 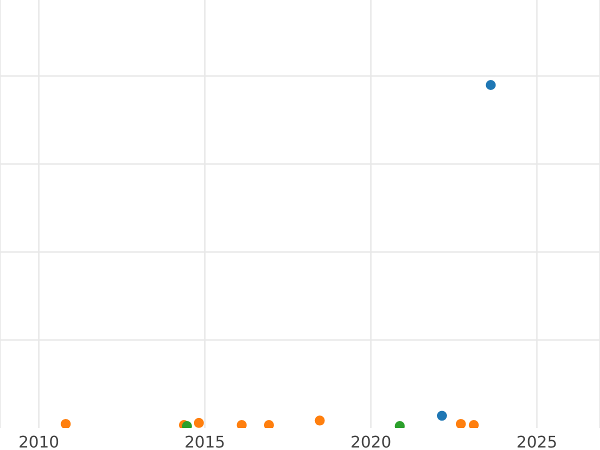 What do you see at coordinates (39, 441) in the screenshot?
I see `x-tick-label: 2010` at bounding box center [39, 441].